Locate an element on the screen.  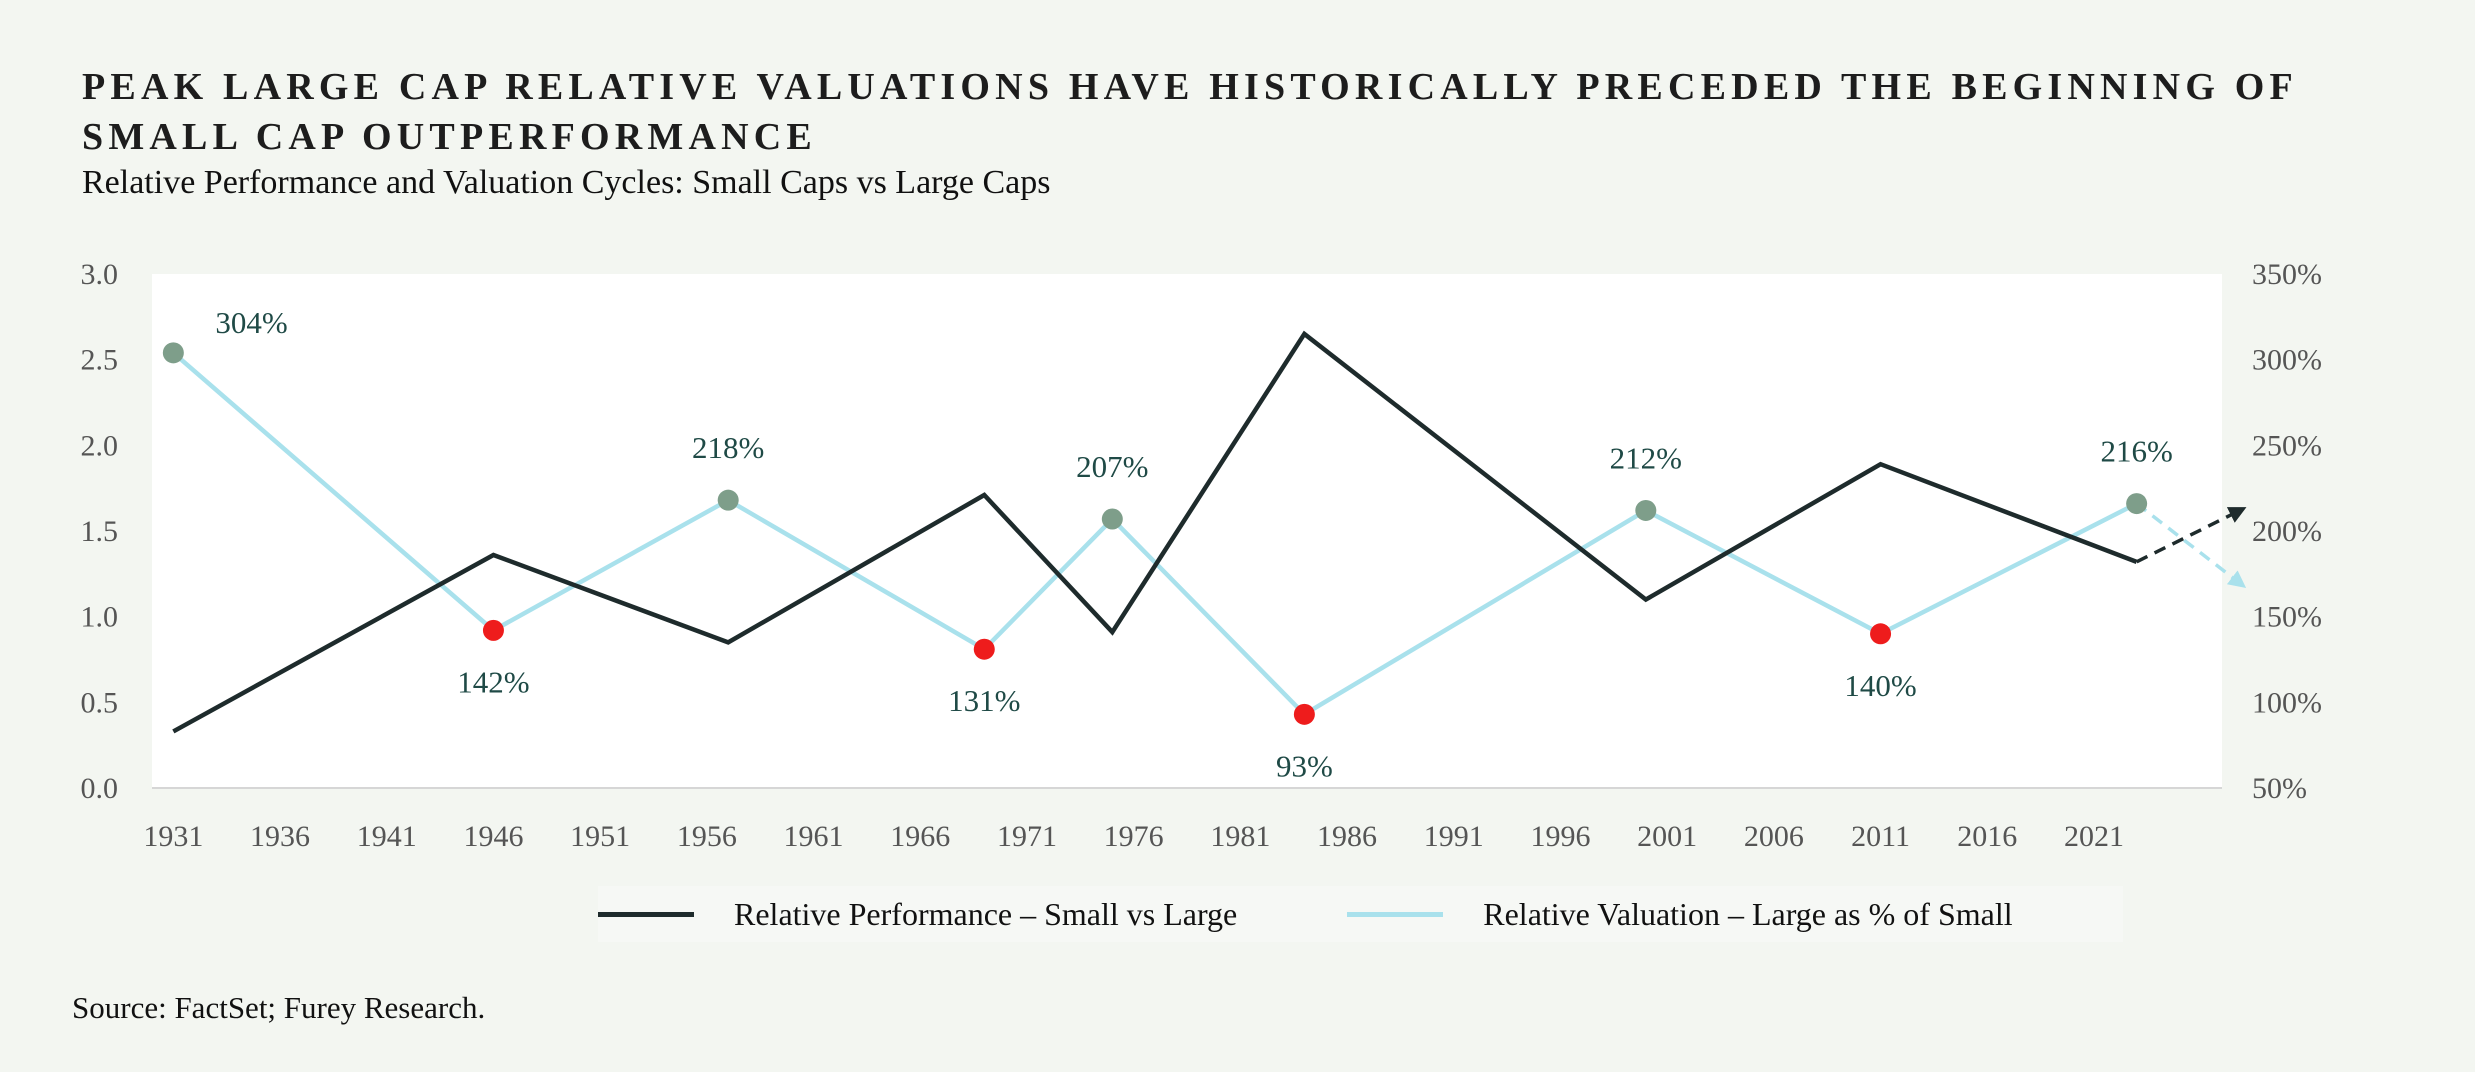
valuation-label-2000: 212% is located at coordinates (1646, 457).